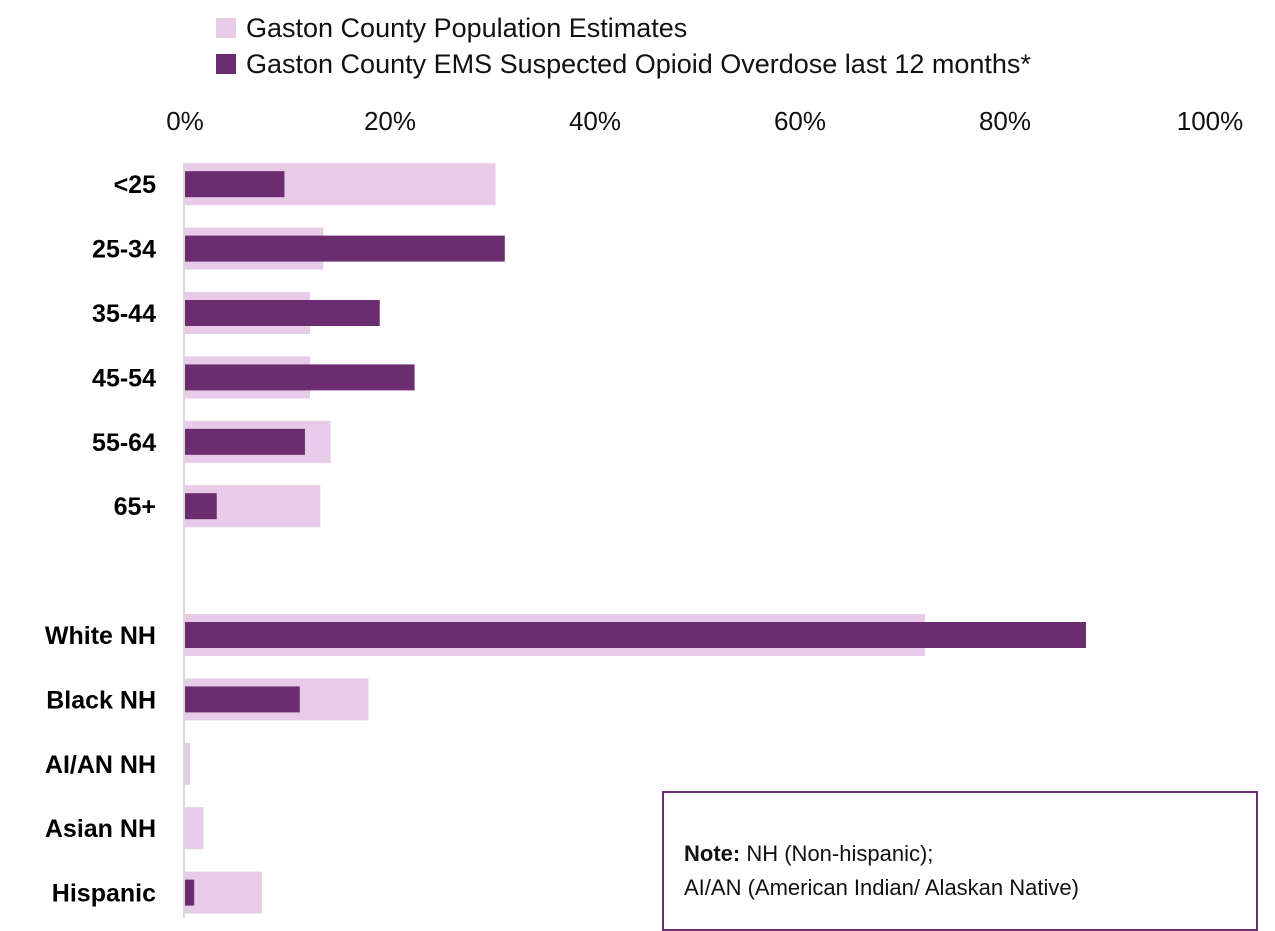 Image resolution: width=1275 pixels, height=931 pixels. I want to click on note-line-2: AI/AN (American Indian/ Alaskan Native), so click(881, 887).